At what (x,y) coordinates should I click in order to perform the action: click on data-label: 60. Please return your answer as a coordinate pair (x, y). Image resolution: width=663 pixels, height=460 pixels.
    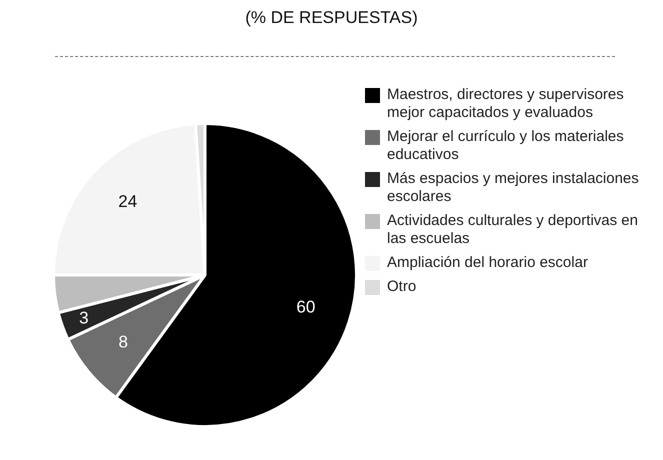
    Looking at the image, I should click on (306, 306).